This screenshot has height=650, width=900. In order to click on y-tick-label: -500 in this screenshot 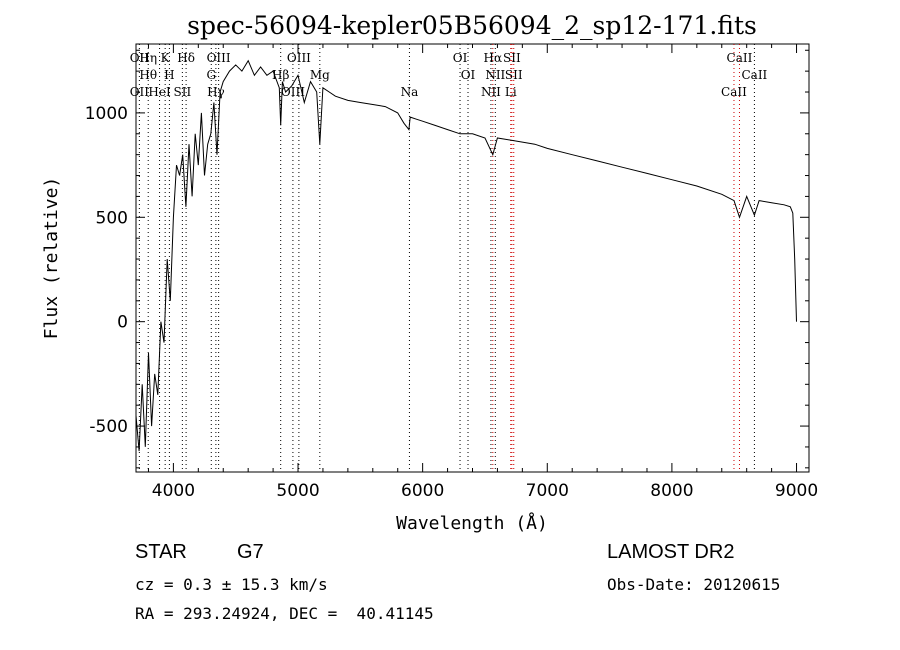, I will do `click(108, 427)`.